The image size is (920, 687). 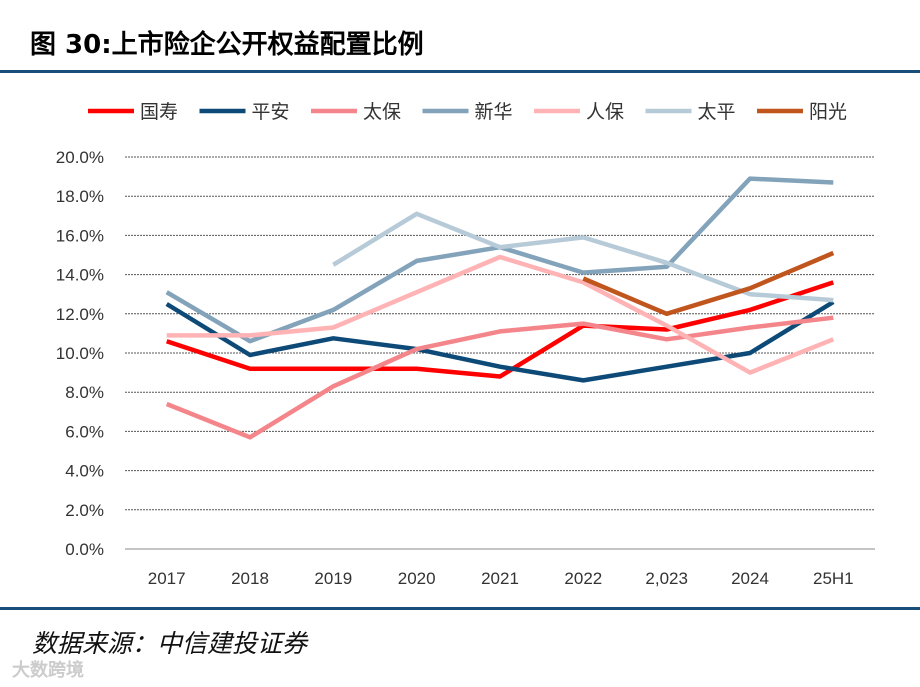 What do you see at coordinates (828, 112) in the screenshot?
I see `legend-label: 阳光` at bounding box center [828, 112].